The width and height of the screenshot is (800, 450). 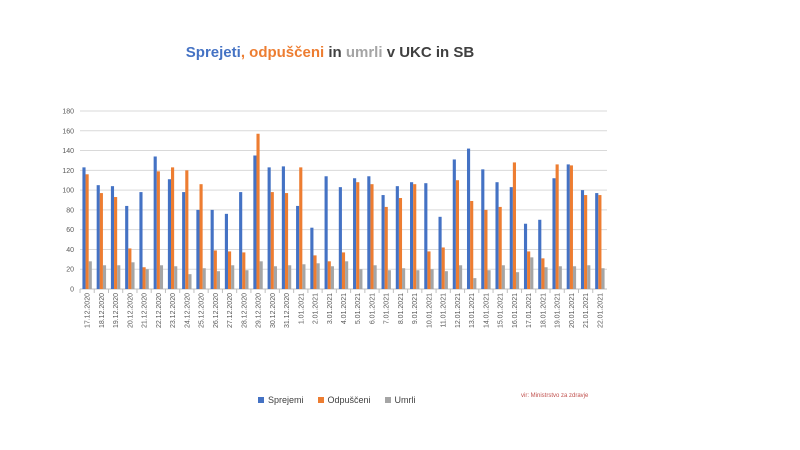 I want to click on x-tick-label: 2.01.2021, so click(x=316, y=308).